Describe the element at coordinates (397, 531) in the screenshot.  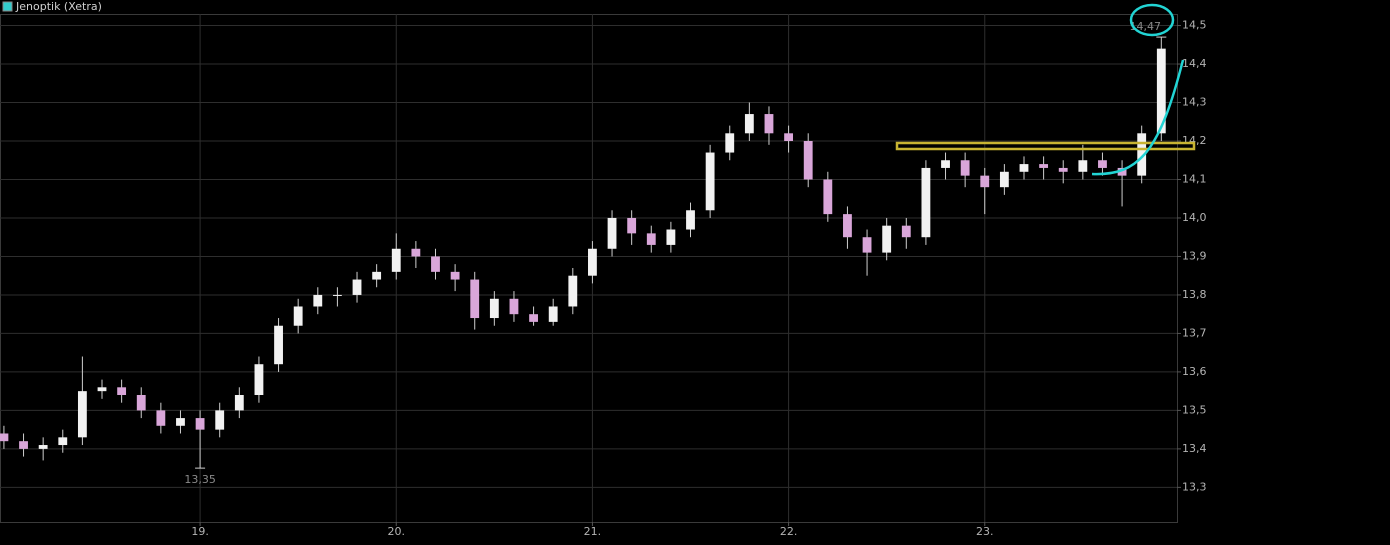
I see `x-tick-label: 20.` at that location.